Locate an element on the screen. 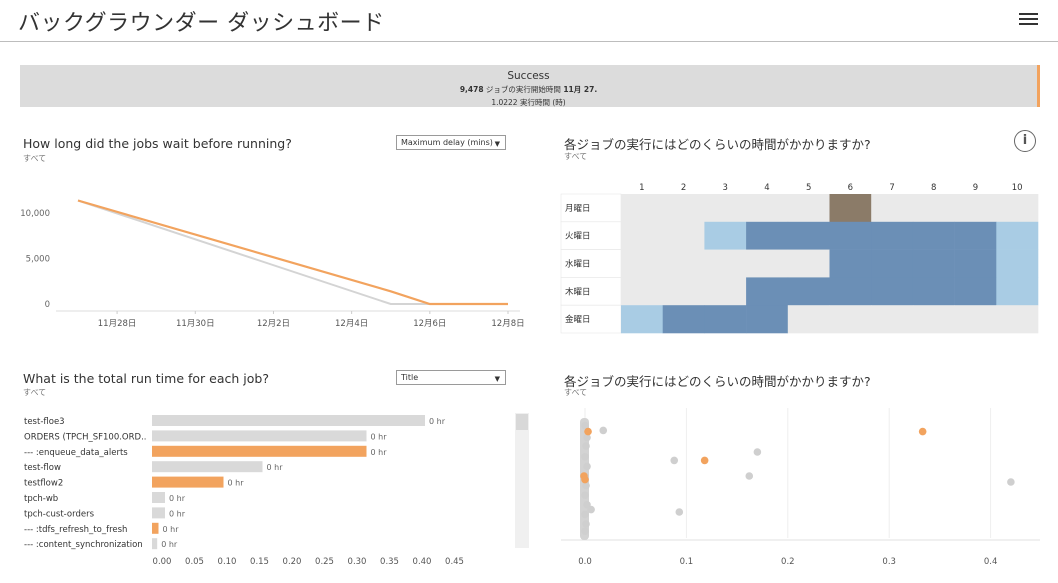  wait-metric-dropdown: Maximum delay (mins) ▼ is located at coordinates (451, 142).